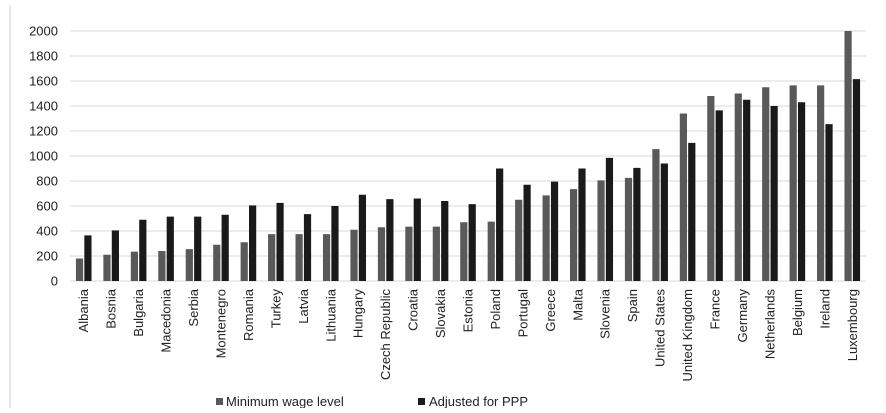  What do you see at coordinates (577, 304) in the screenshot?
I see `x-tick-label: Malta` at bounding box center [577, 304].